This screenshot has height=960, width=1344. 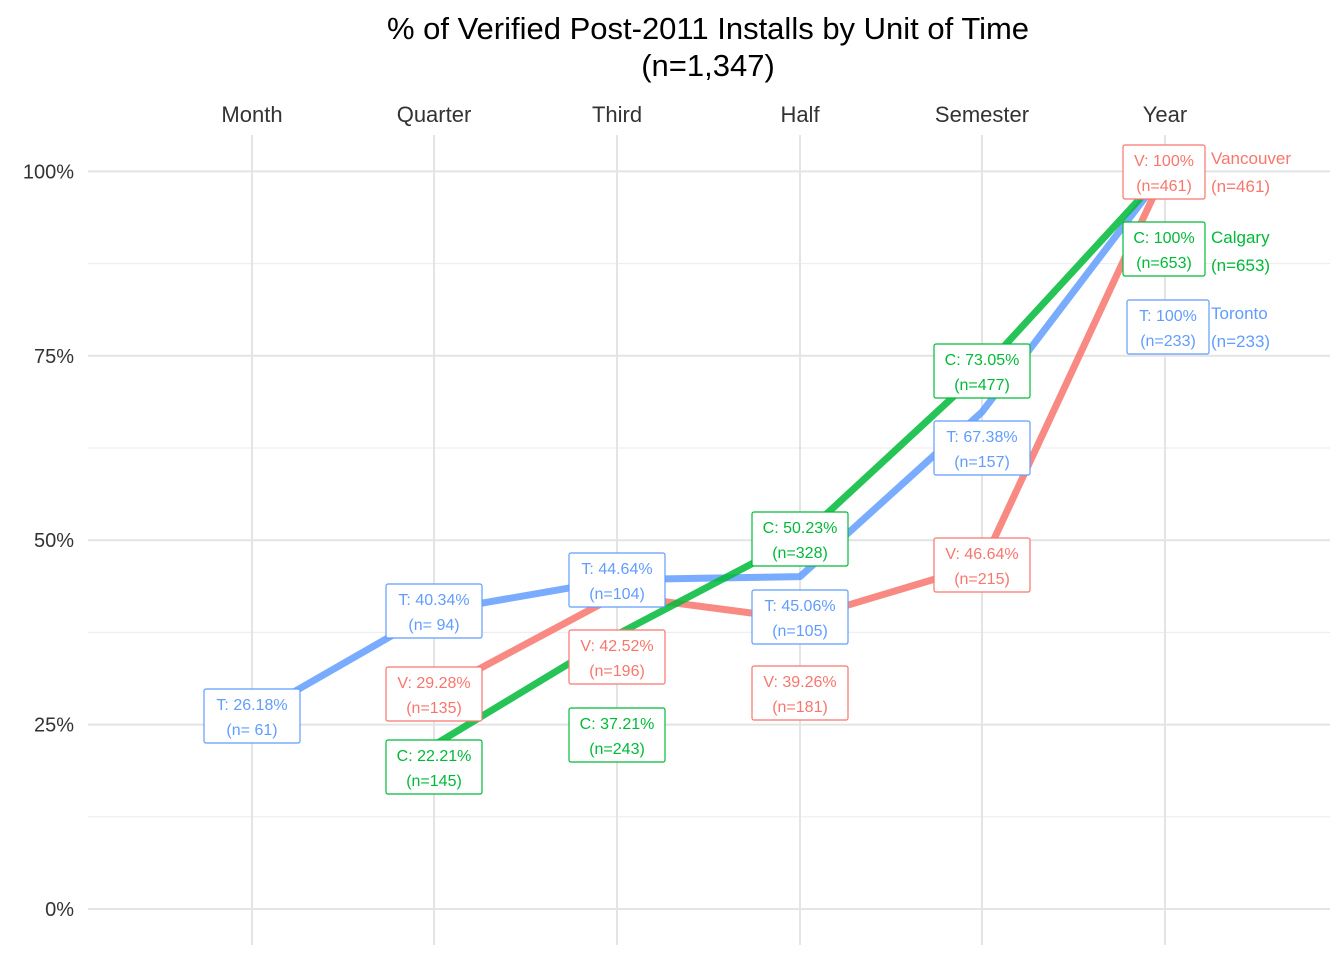 What do you see at coordinates (48, 172) in the screenshot?
I see `y-tick-label: 100%` at bounding box center [48, 172].